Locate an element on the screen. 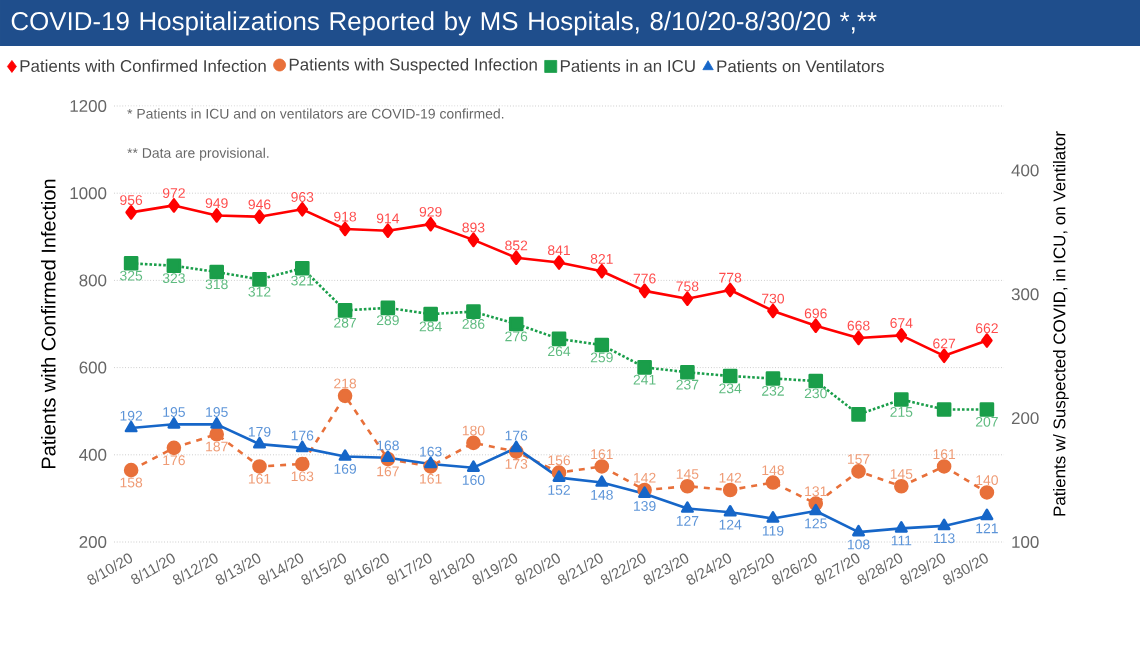 This screenshot has width=1140, height=650. y2-tick-label: 300 is located at coordinates (1025, 294).